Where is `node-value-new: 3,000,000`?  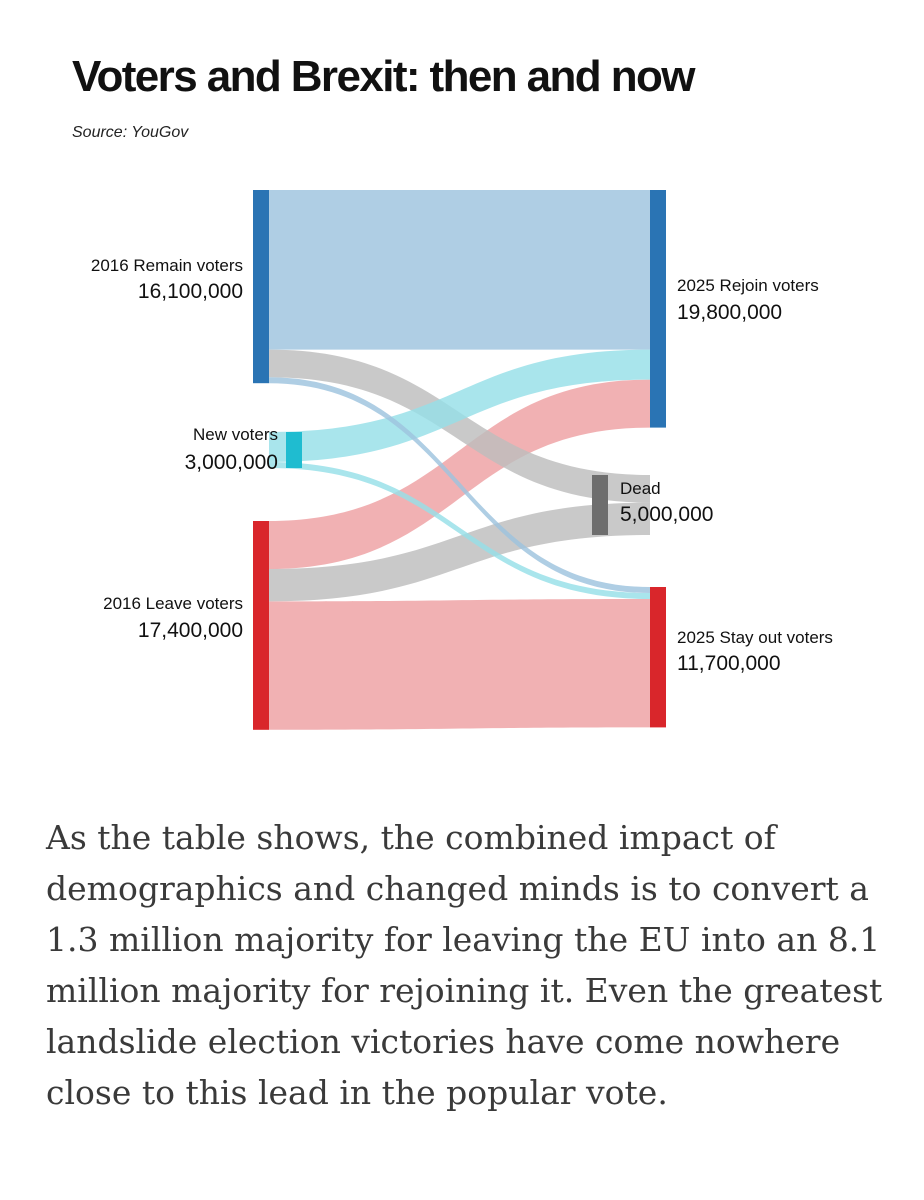
node-value-new: 3,000,000 is located at coordinates (231, 462).